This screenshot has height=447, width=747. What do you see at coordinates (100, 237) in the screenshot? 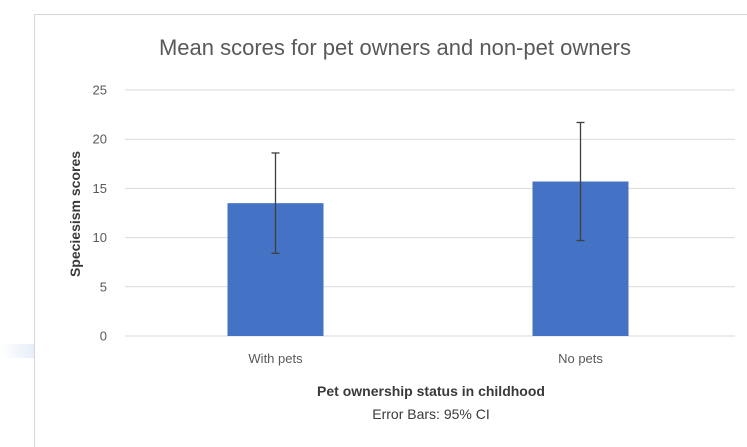
I see `y-tick-label: 10` at bounding box center [100, 237].